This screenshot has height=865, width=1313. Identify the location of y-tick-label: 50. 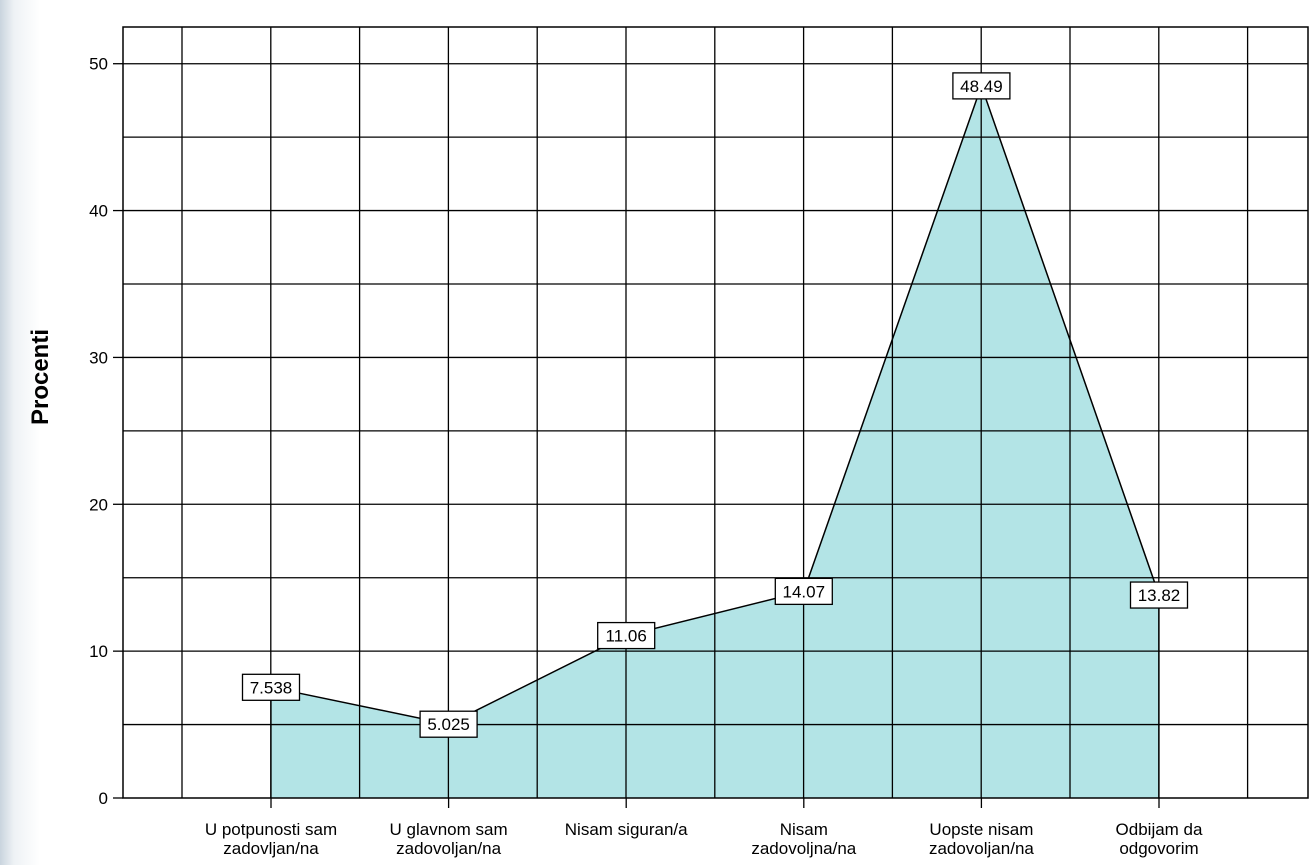
(98, 64).